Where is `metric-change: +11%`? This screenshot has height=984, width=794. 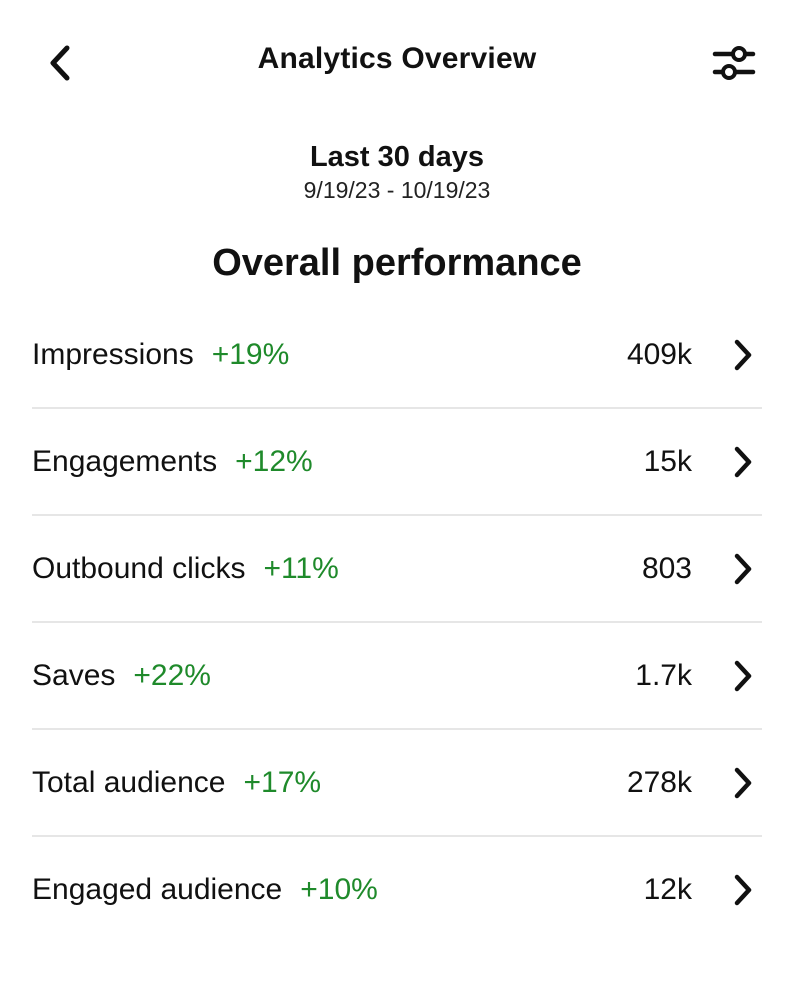
metric-change: +11% is located at coordinates (301, 568).